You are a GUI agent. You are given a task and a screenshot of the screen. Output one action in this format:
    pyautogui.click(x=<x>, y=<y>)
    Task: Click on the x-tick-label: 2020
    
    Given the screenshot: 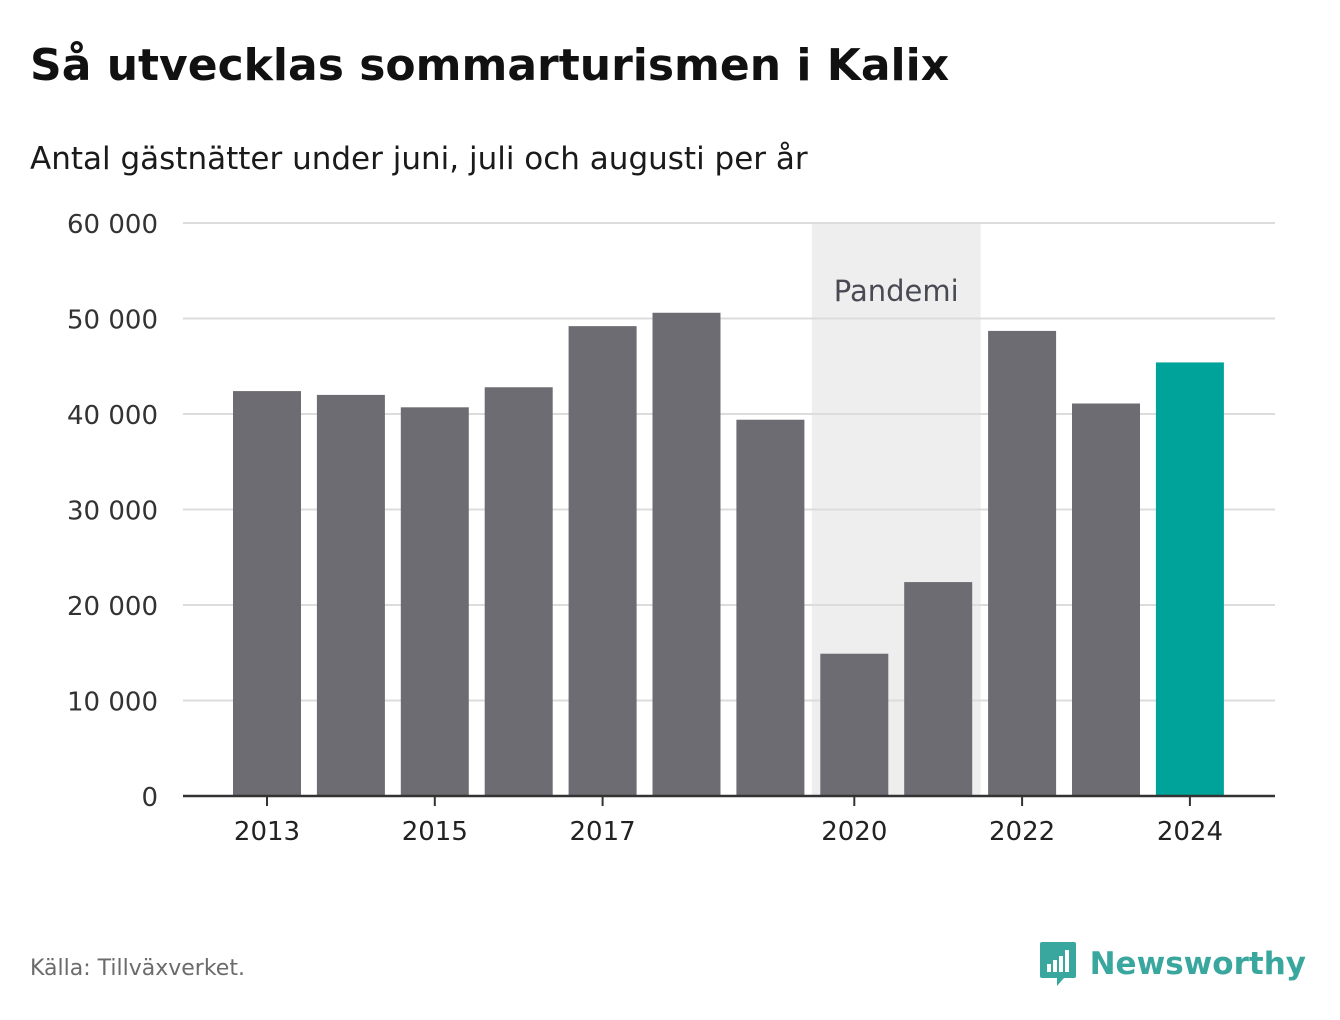 What is the action you would take?
    pyautogui.click(x=854, y=832)
    